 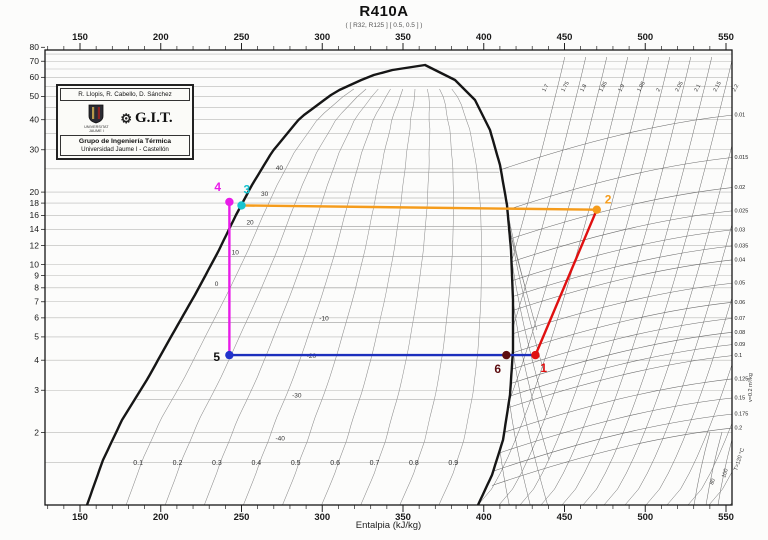 What do you see at coordinates (154, 118) in the screenshot?
I see `git-label: G.I.T.` at bounding box center [154, 118].